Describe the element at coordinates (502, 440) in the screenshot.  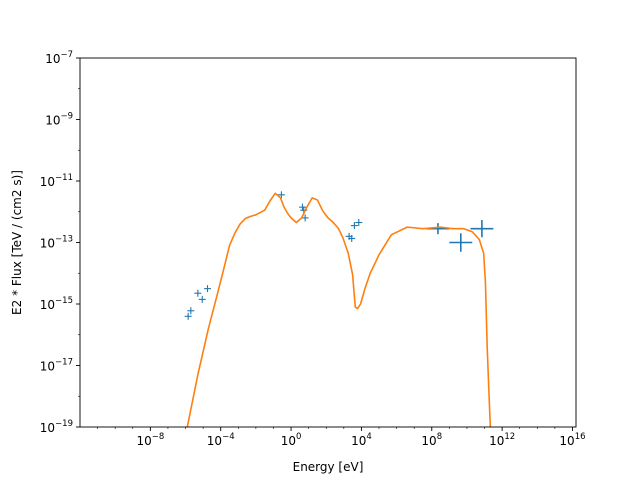
I see `x-tick-label: 10¹²` at that location.